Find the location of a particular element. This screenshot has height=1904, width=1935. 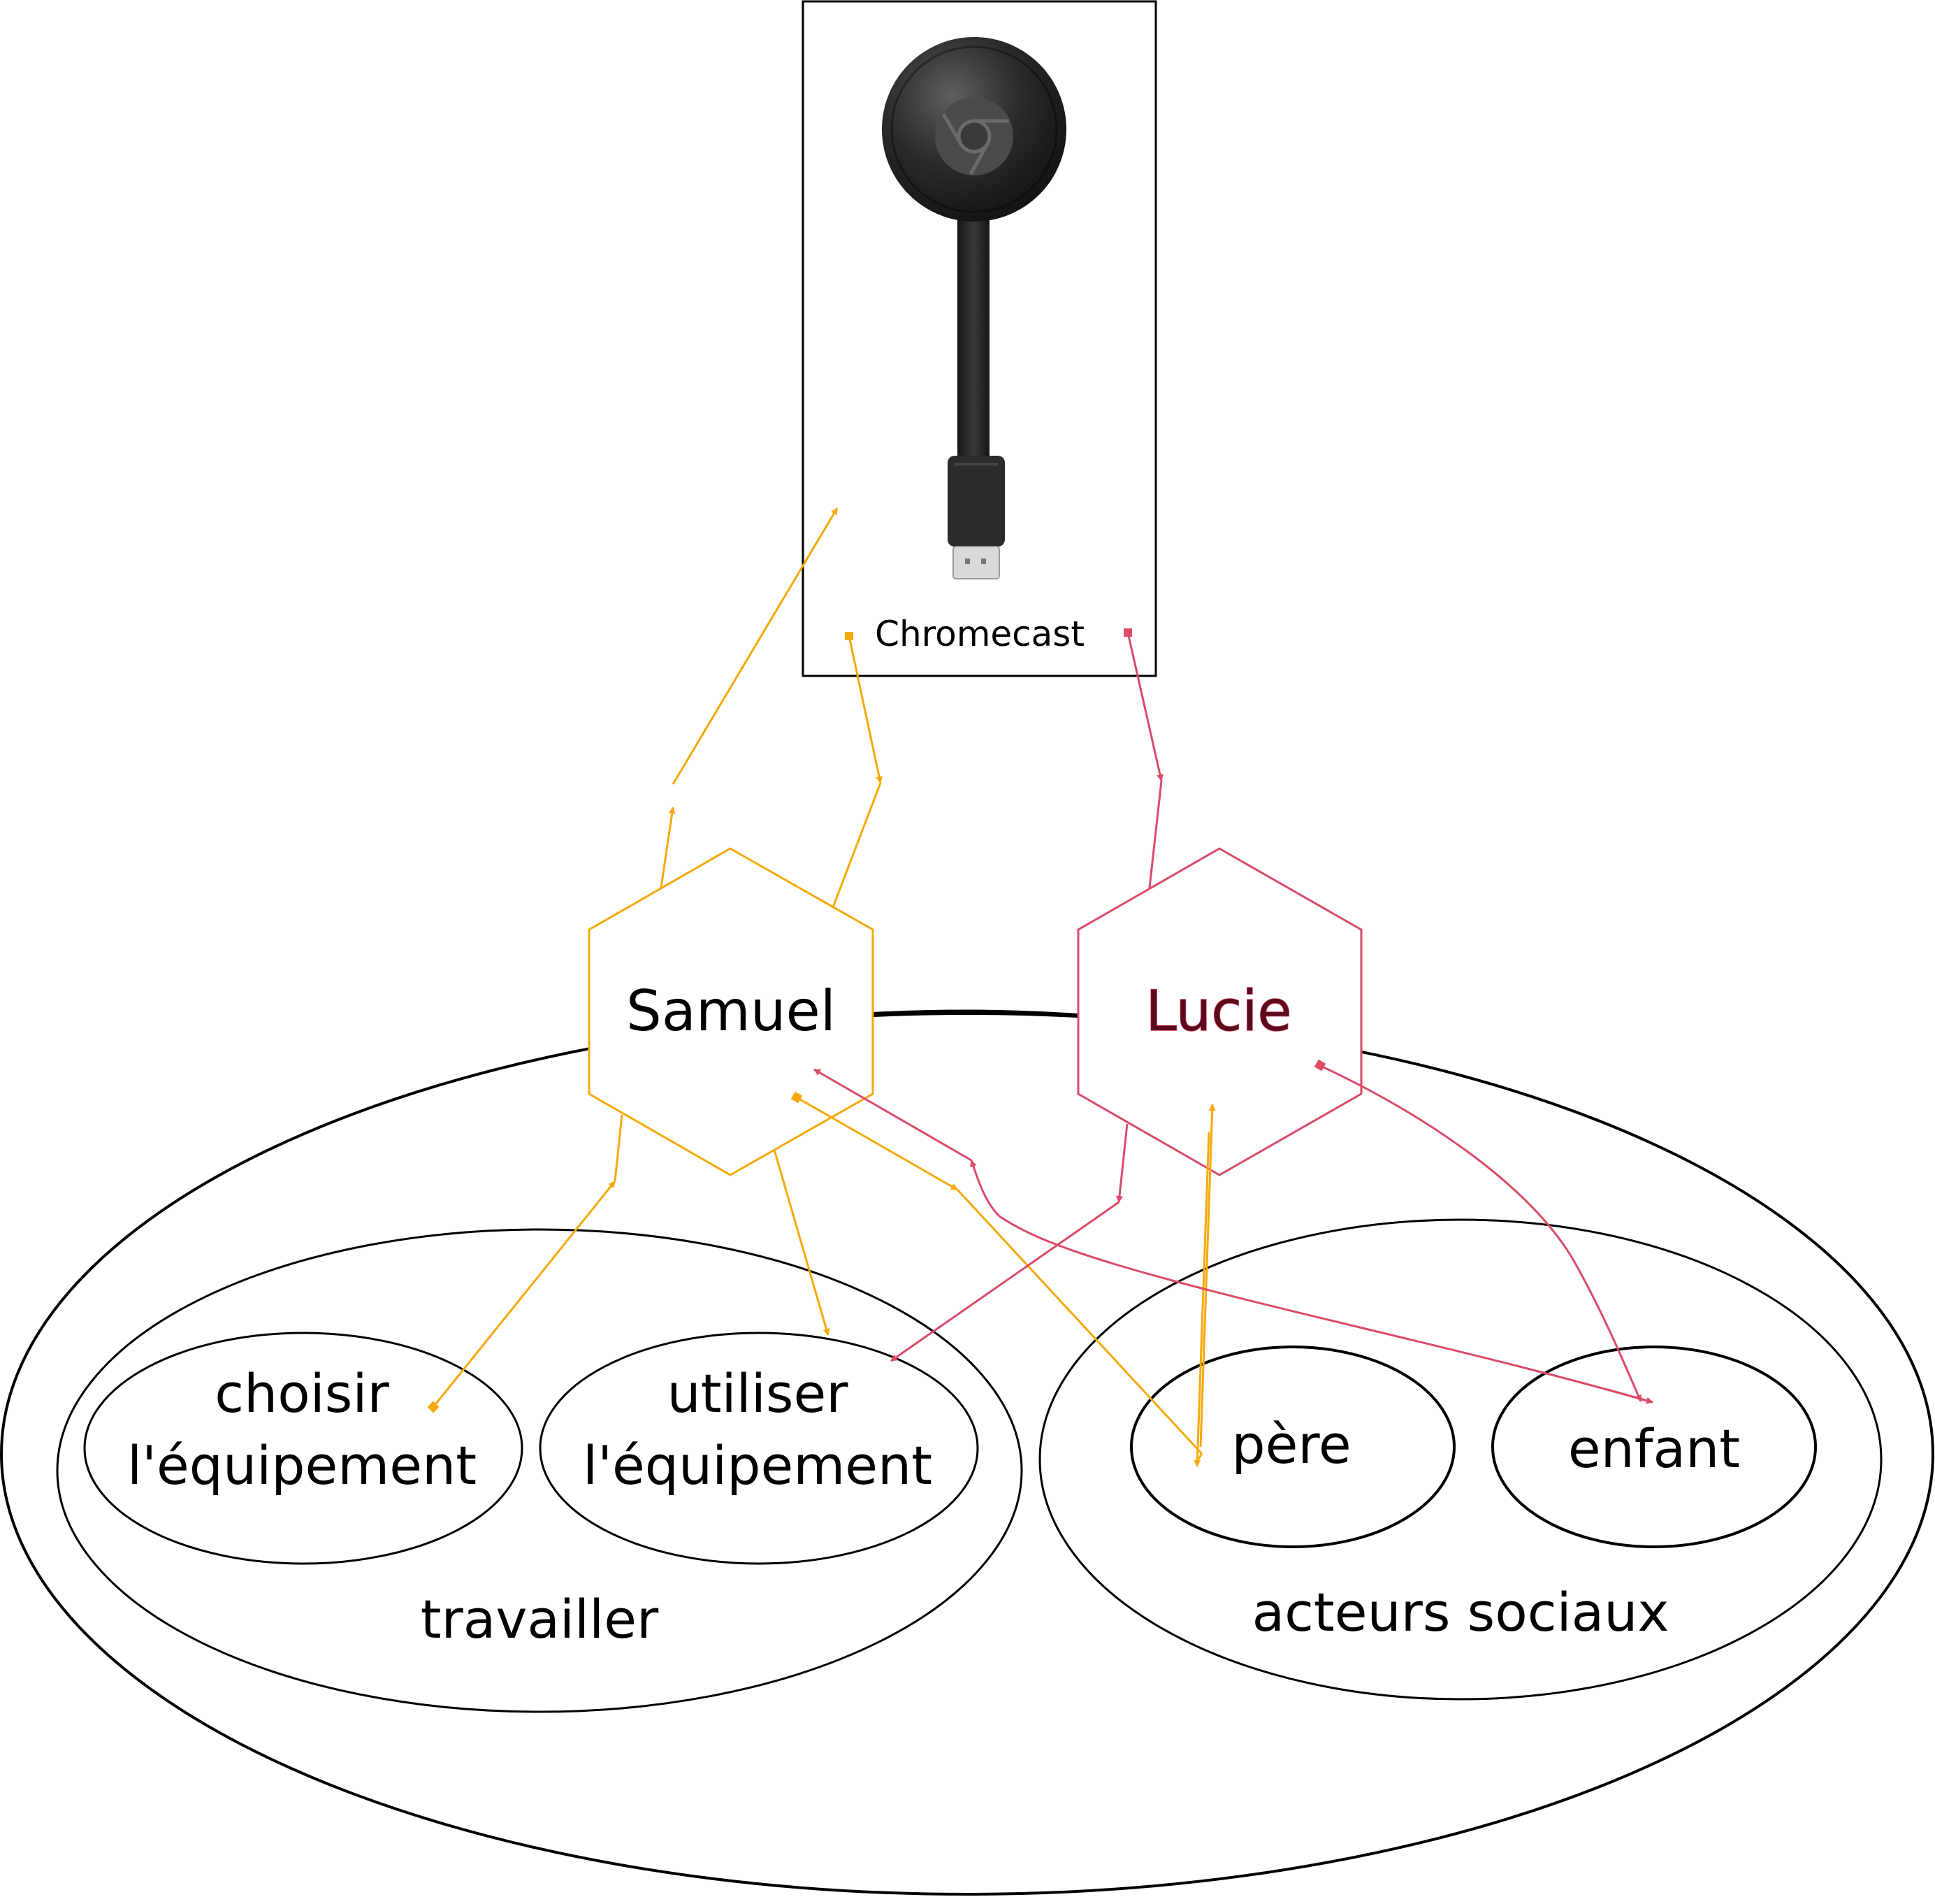

arrow-samuel-to-pere is located at coordinates (877, 1143).